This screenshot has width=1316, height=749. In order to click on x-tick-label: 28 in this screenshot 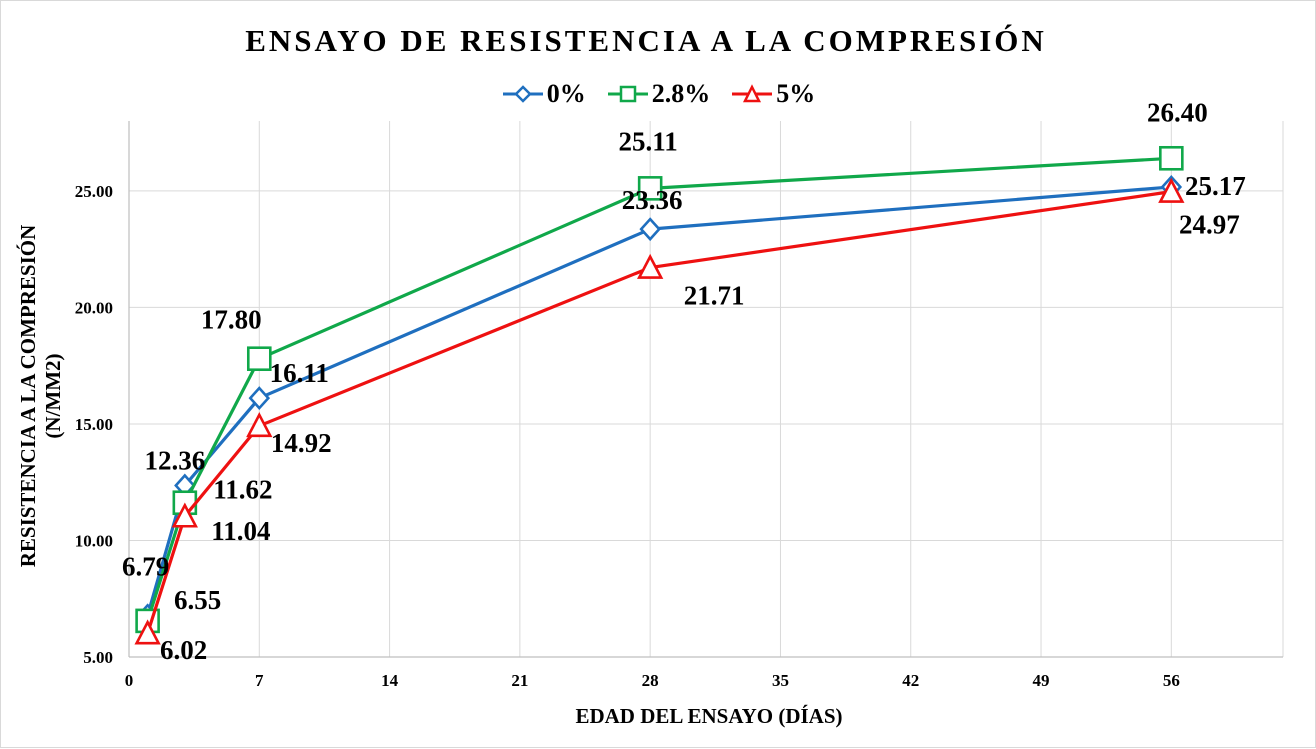, I will do `click(650, 680)`.